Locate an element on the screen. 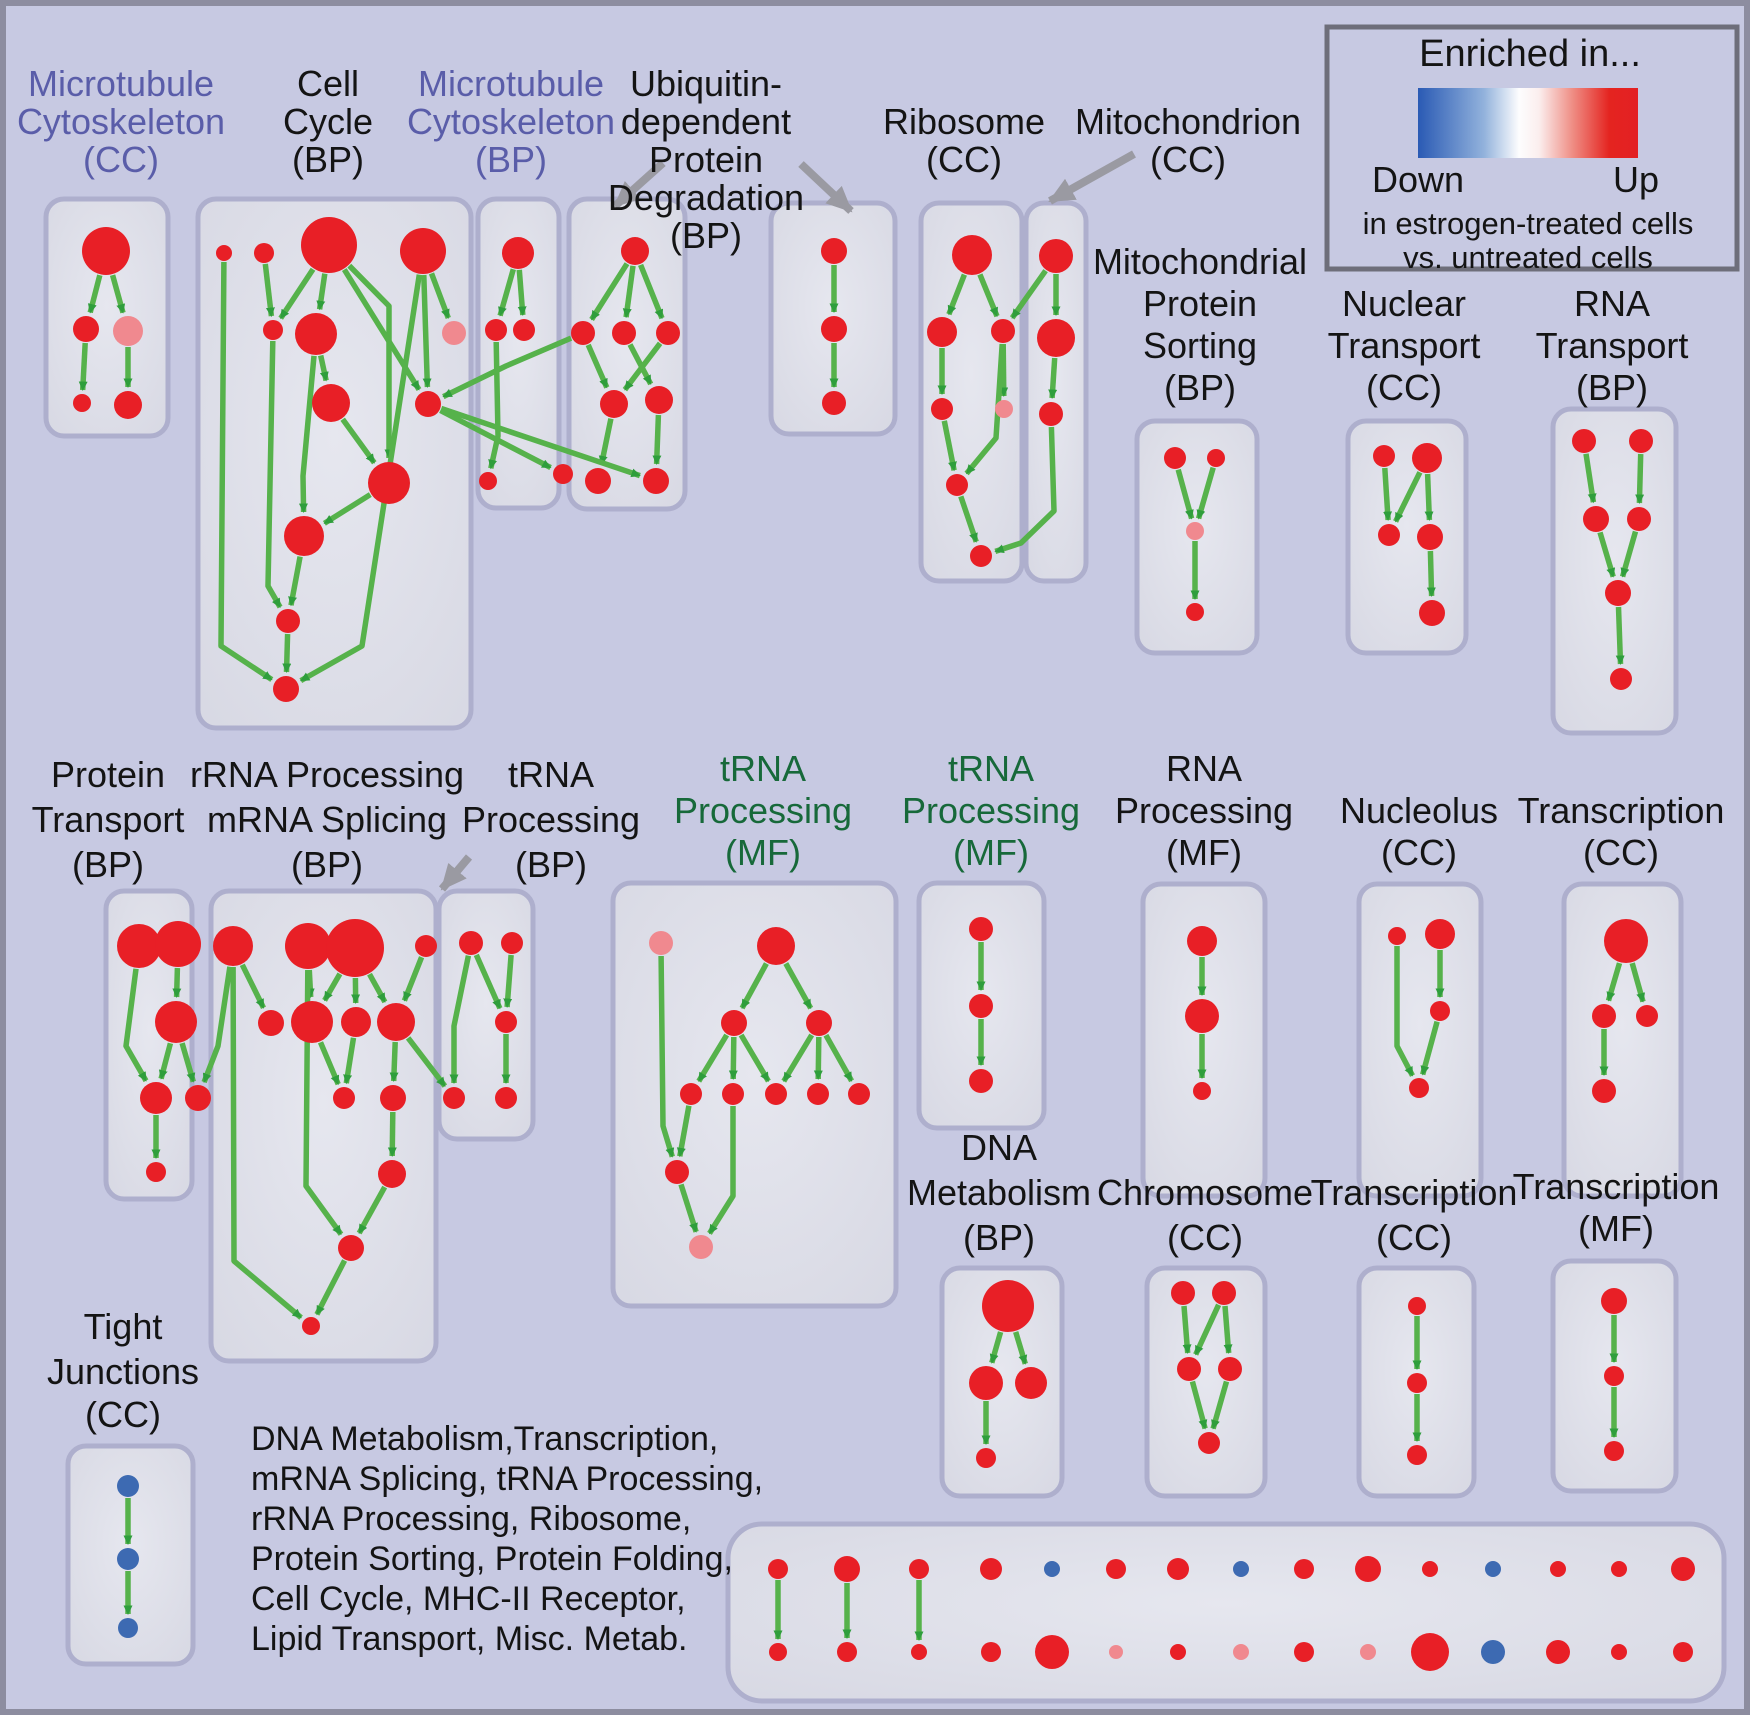  edge-arrow-mito-protein-sorting-bp is located at coordinates (1185, 494).